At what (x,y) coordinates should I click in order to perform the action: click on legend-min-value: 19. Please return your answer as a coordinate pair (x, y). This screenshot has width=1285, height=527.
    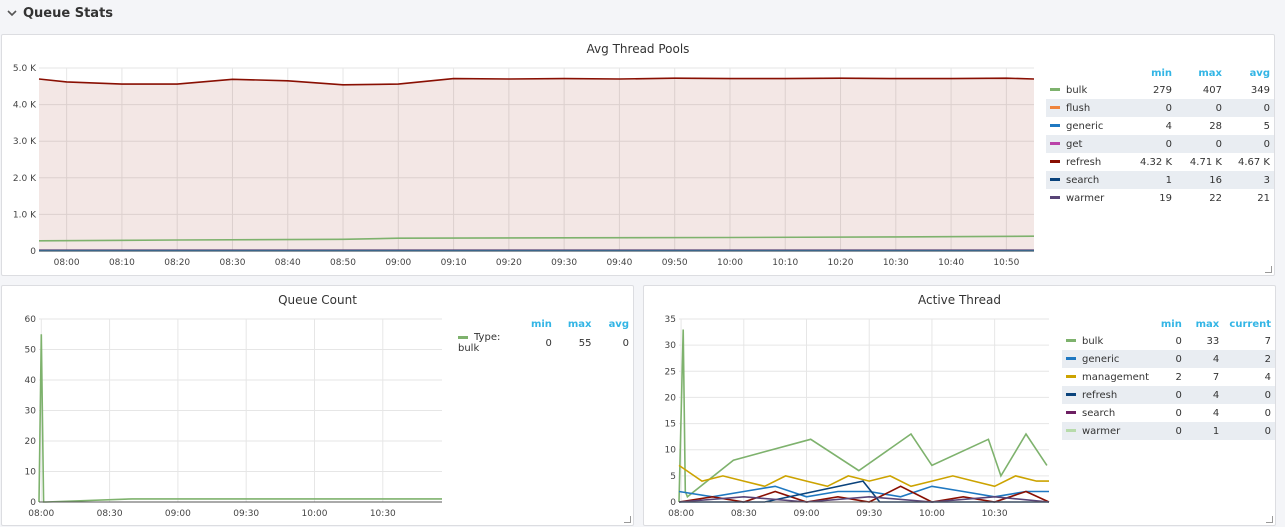
    Looking at the image, I should click on (1166, 198).